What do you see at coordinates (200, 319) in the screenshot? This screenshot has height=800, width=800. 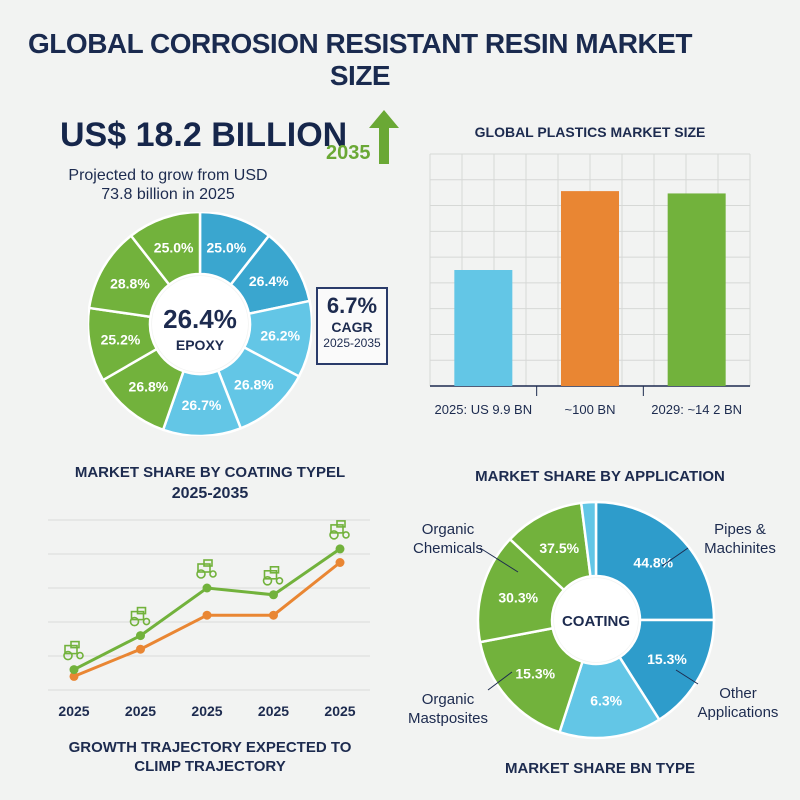 I see `donut-center-value: 26.4%` at bounding box center [200, 319].